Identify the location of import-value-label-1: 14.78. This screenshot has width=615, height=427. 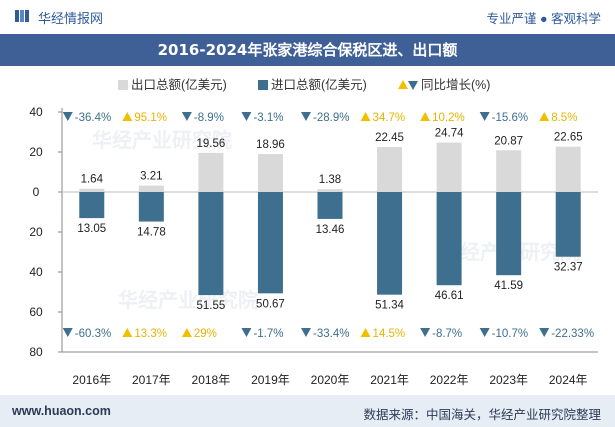
(151, 233).